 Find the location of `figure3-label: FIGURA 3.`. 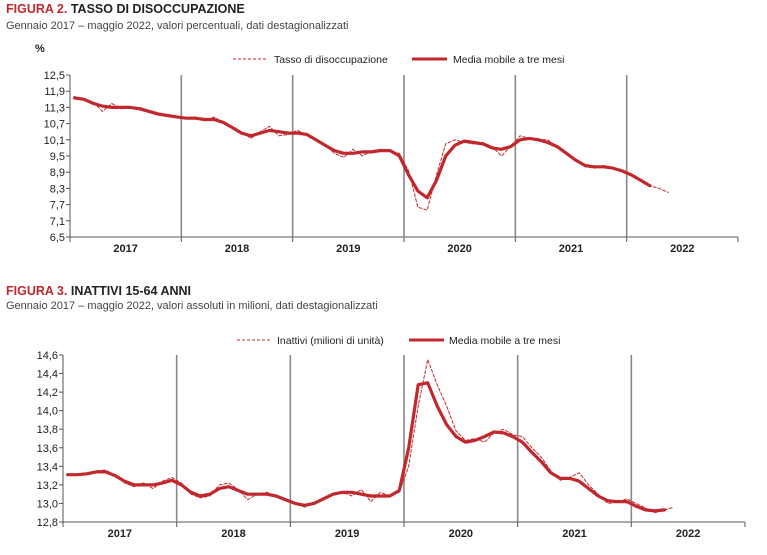

figure3-label: FIGURA 3. is located at coordinates (37, 291).